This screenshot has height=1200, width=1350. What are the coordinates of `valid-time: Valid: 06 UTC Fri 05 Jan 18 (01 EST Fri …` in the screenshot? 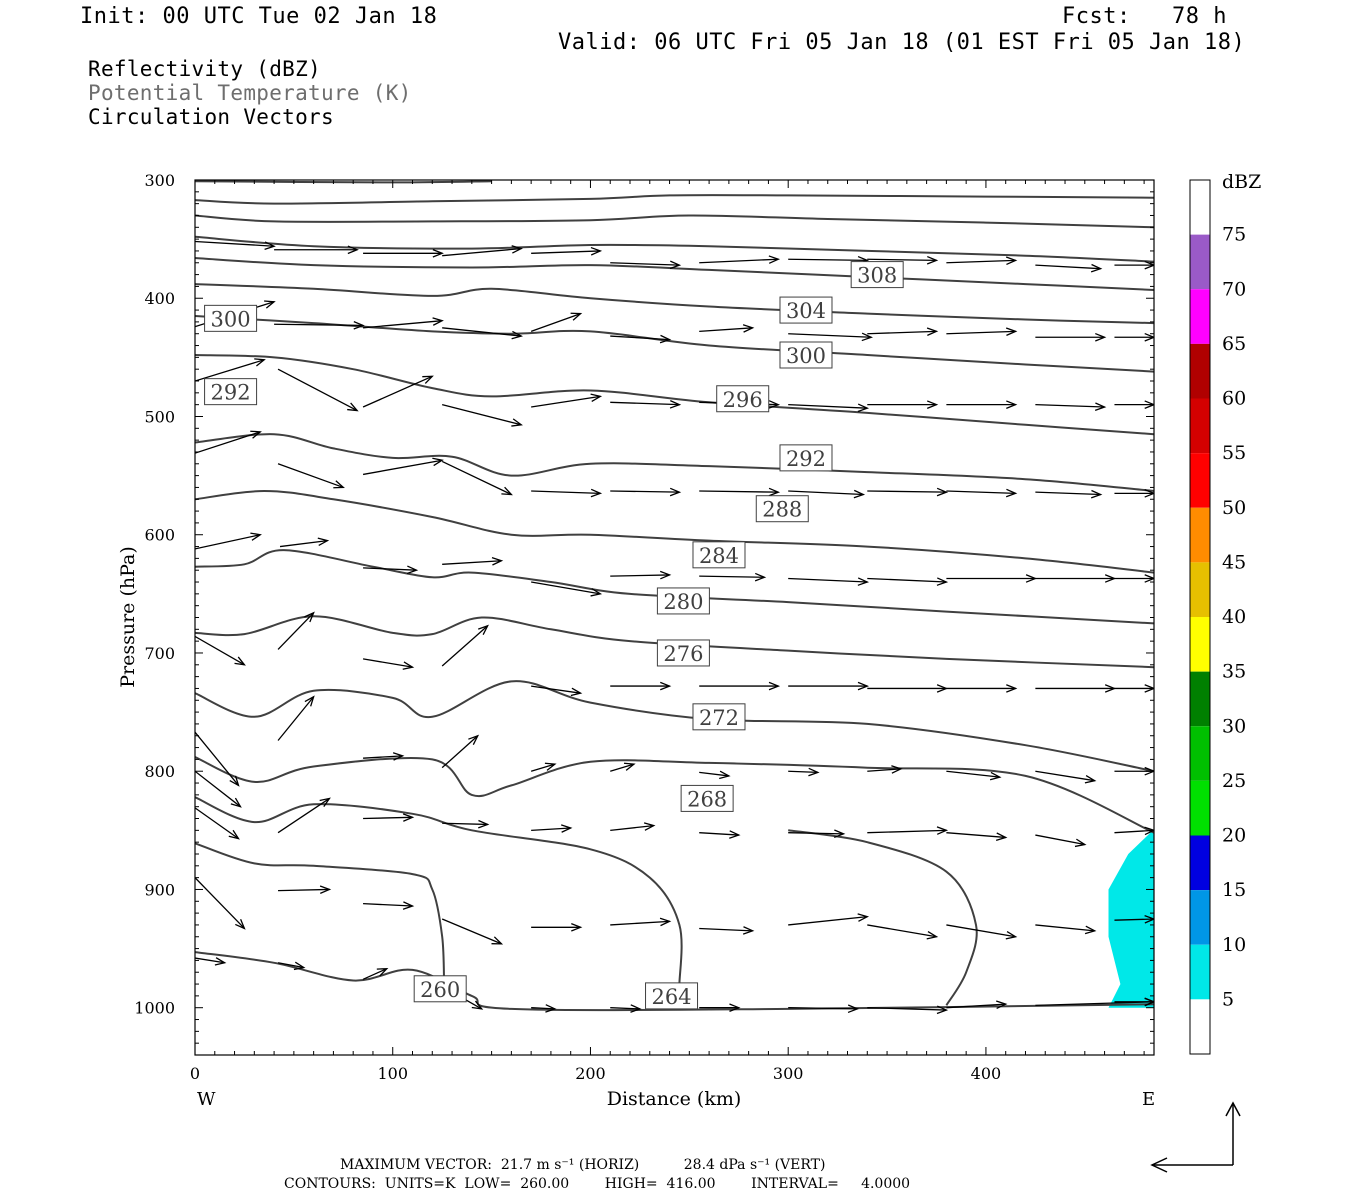 It's located at (902, 42).